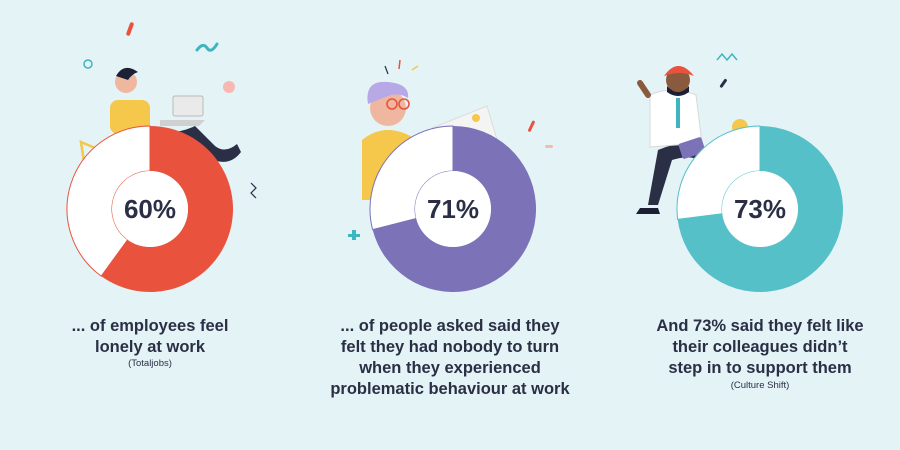 Image resolution: width=900 pixels, height=450 pixels. What do you see at coordinates (150, 347) in the screenshot?
I see `caption-line: lonely at work` at bounding box center [150, 347].